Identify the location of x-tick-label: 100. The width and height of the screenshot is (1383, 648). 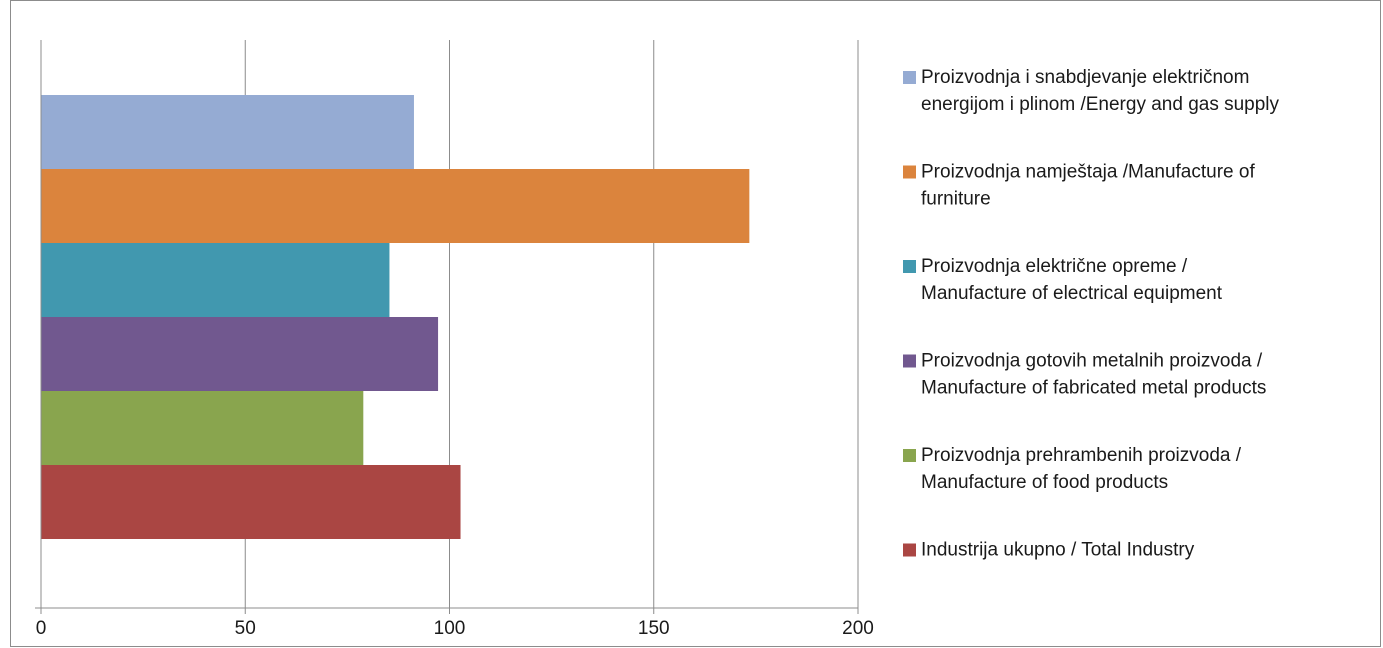
(450, 628).